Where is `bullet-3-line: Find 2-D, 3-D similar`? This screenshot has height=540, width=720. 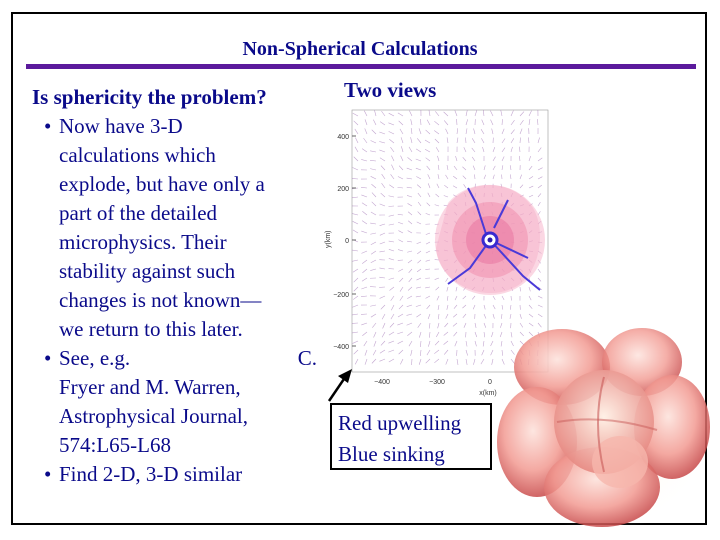
bullet-3-line: Find 2-D, 3-D similar is located at coordinates (151, 474).